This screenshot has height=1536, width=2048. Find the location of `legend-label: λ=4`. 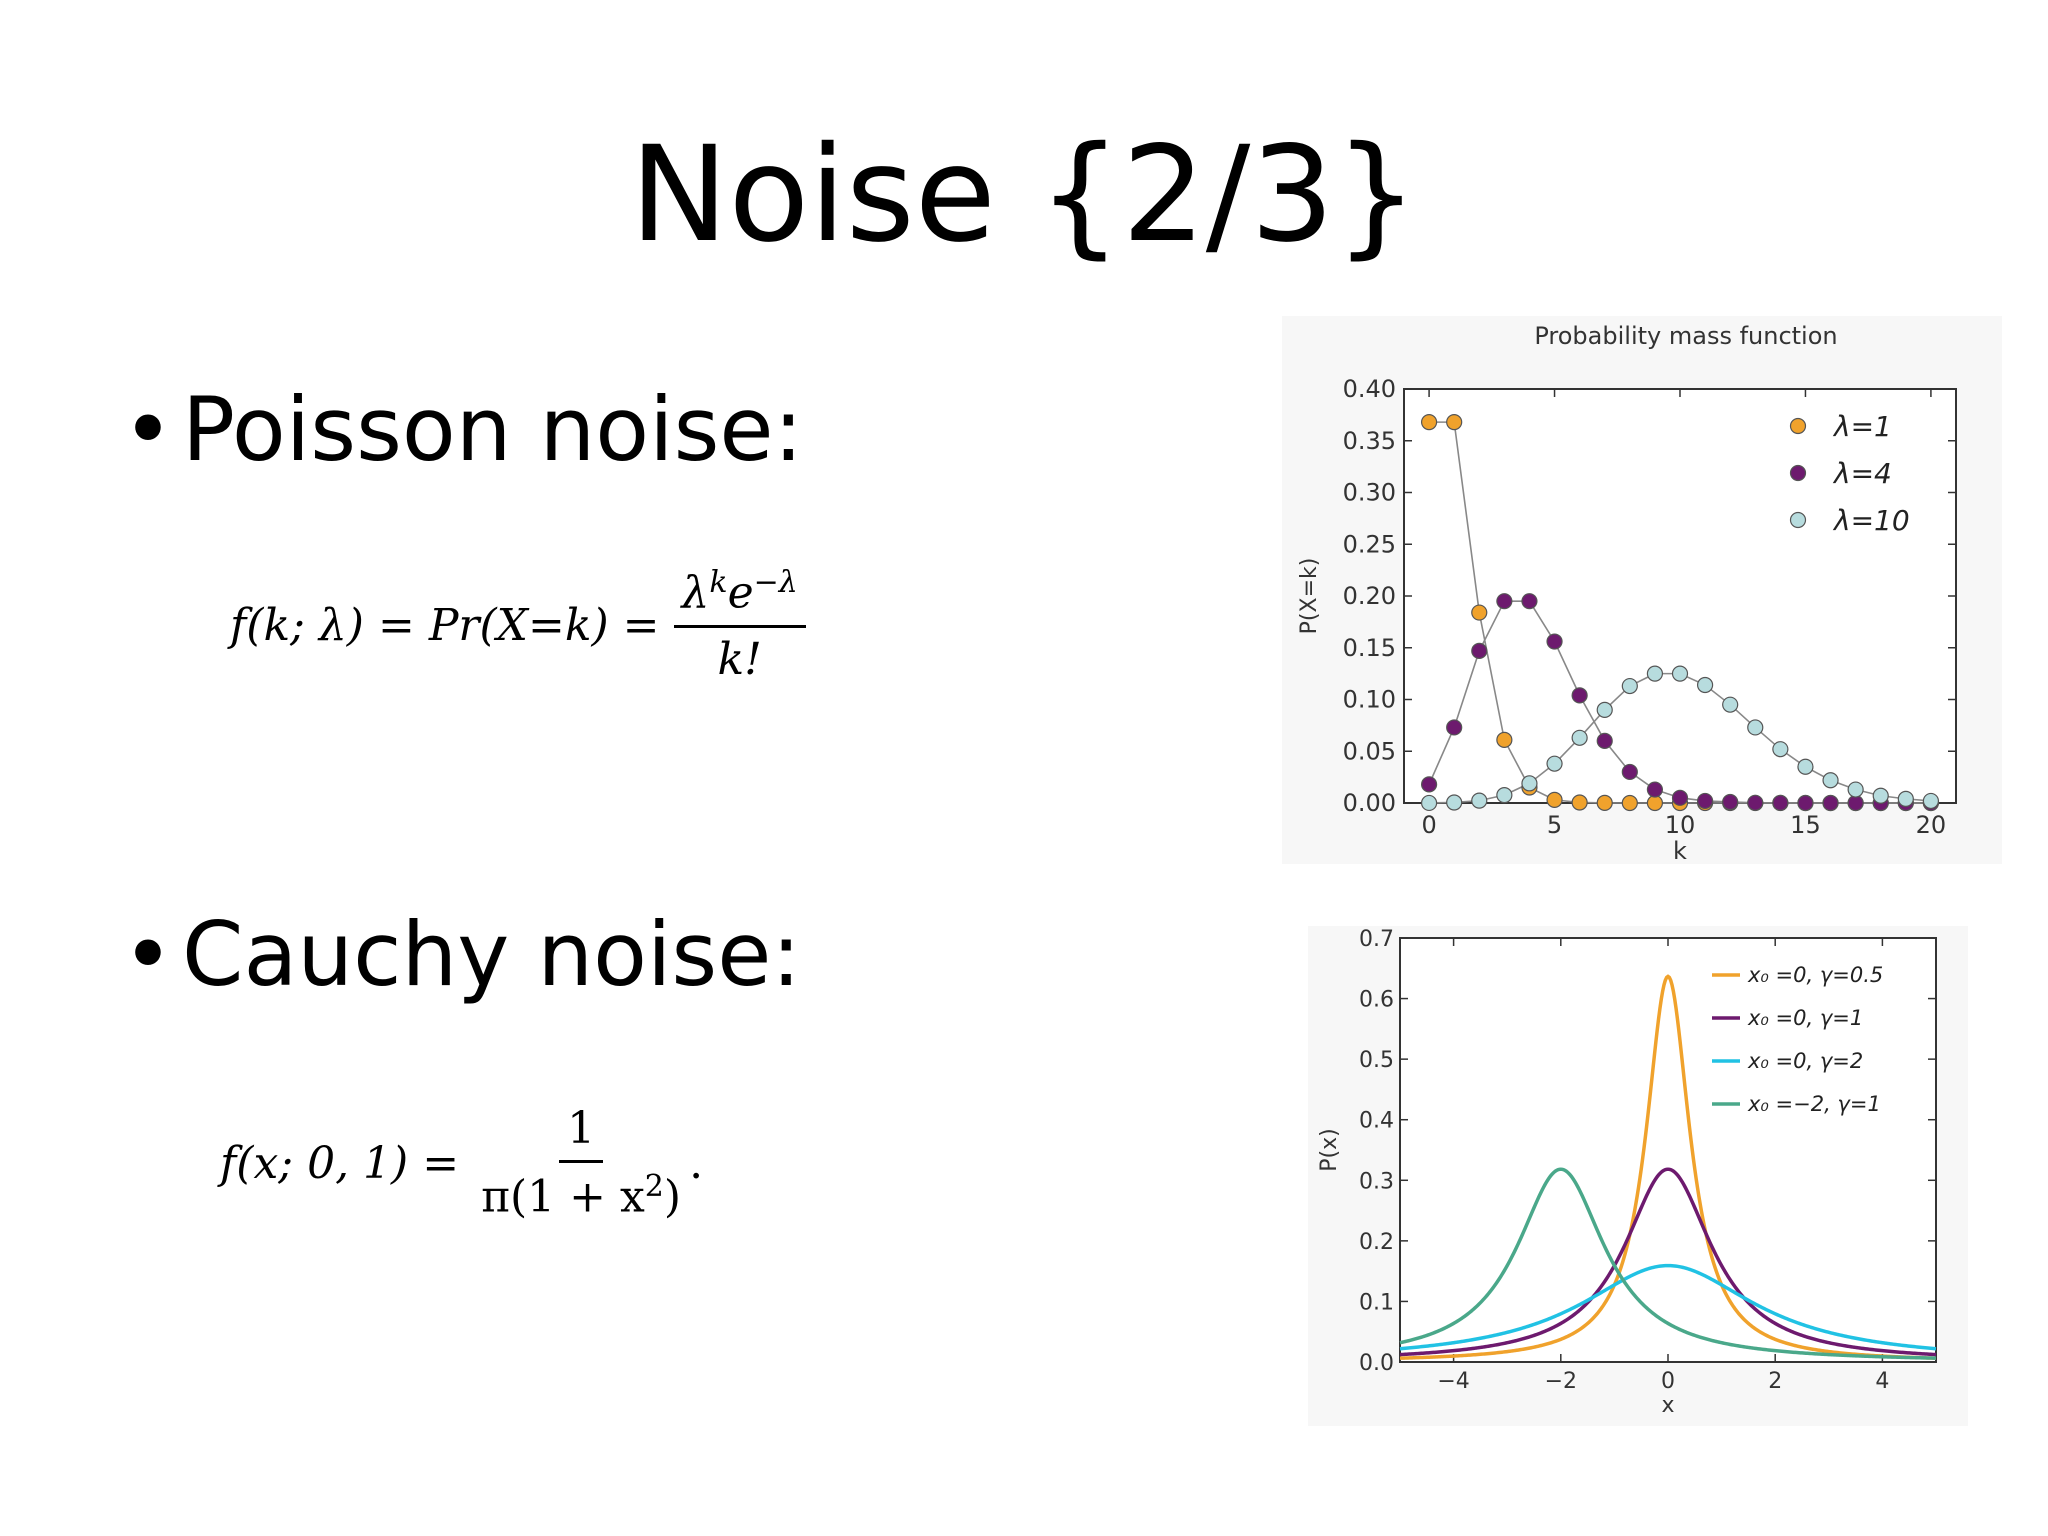

legend-label: λ=4 is located at coordinates (1862, 473).